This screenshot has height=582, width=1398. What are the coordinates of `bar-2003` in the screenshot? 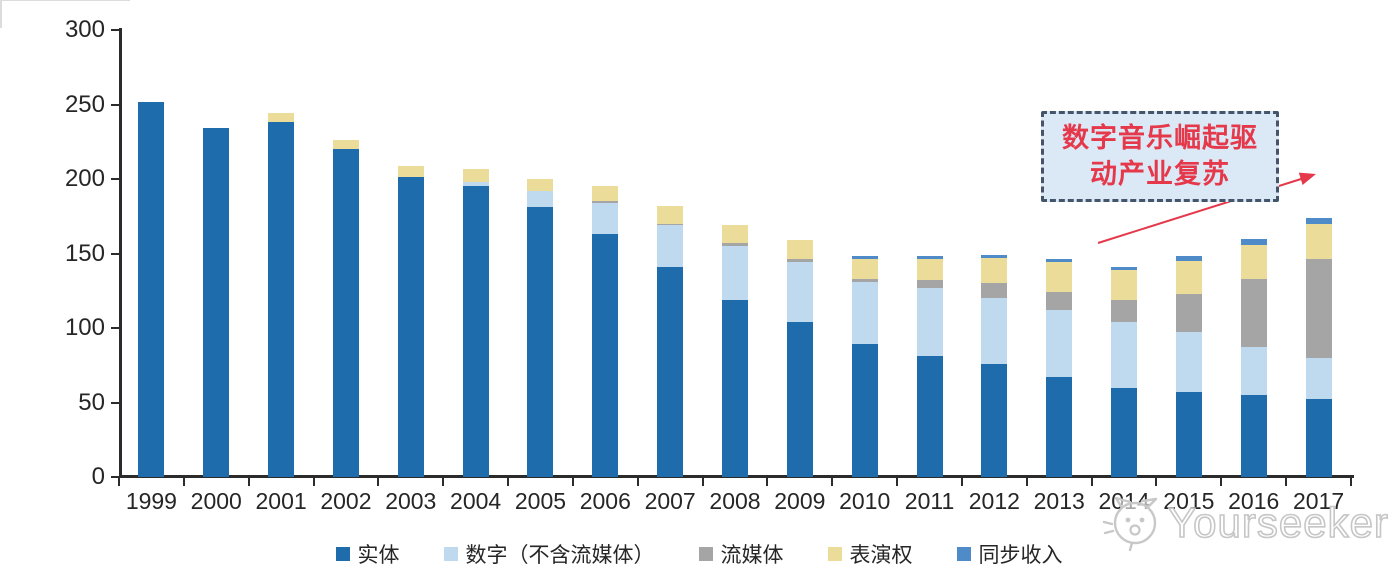 It's located at (410, 321).